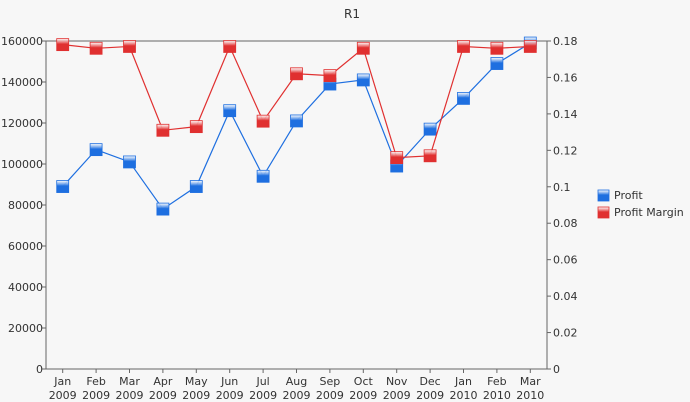  What do you see at coordinates (330, 381) in the screenshot?
I see `x-axis-tick-label-month: Sep` at bounding box center [330, 381].